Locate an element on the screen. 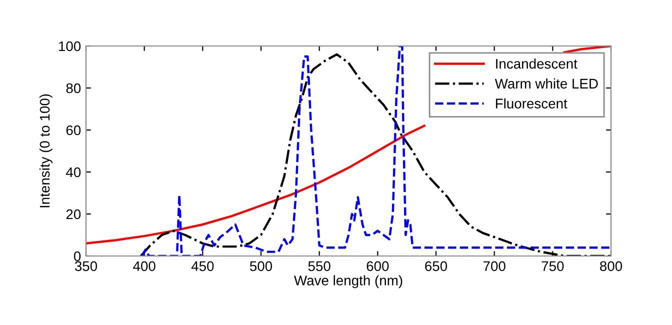 The height and width of the screenshot is (325, 672). legend-label: Warm white LED is located at coordinates (546, 83).